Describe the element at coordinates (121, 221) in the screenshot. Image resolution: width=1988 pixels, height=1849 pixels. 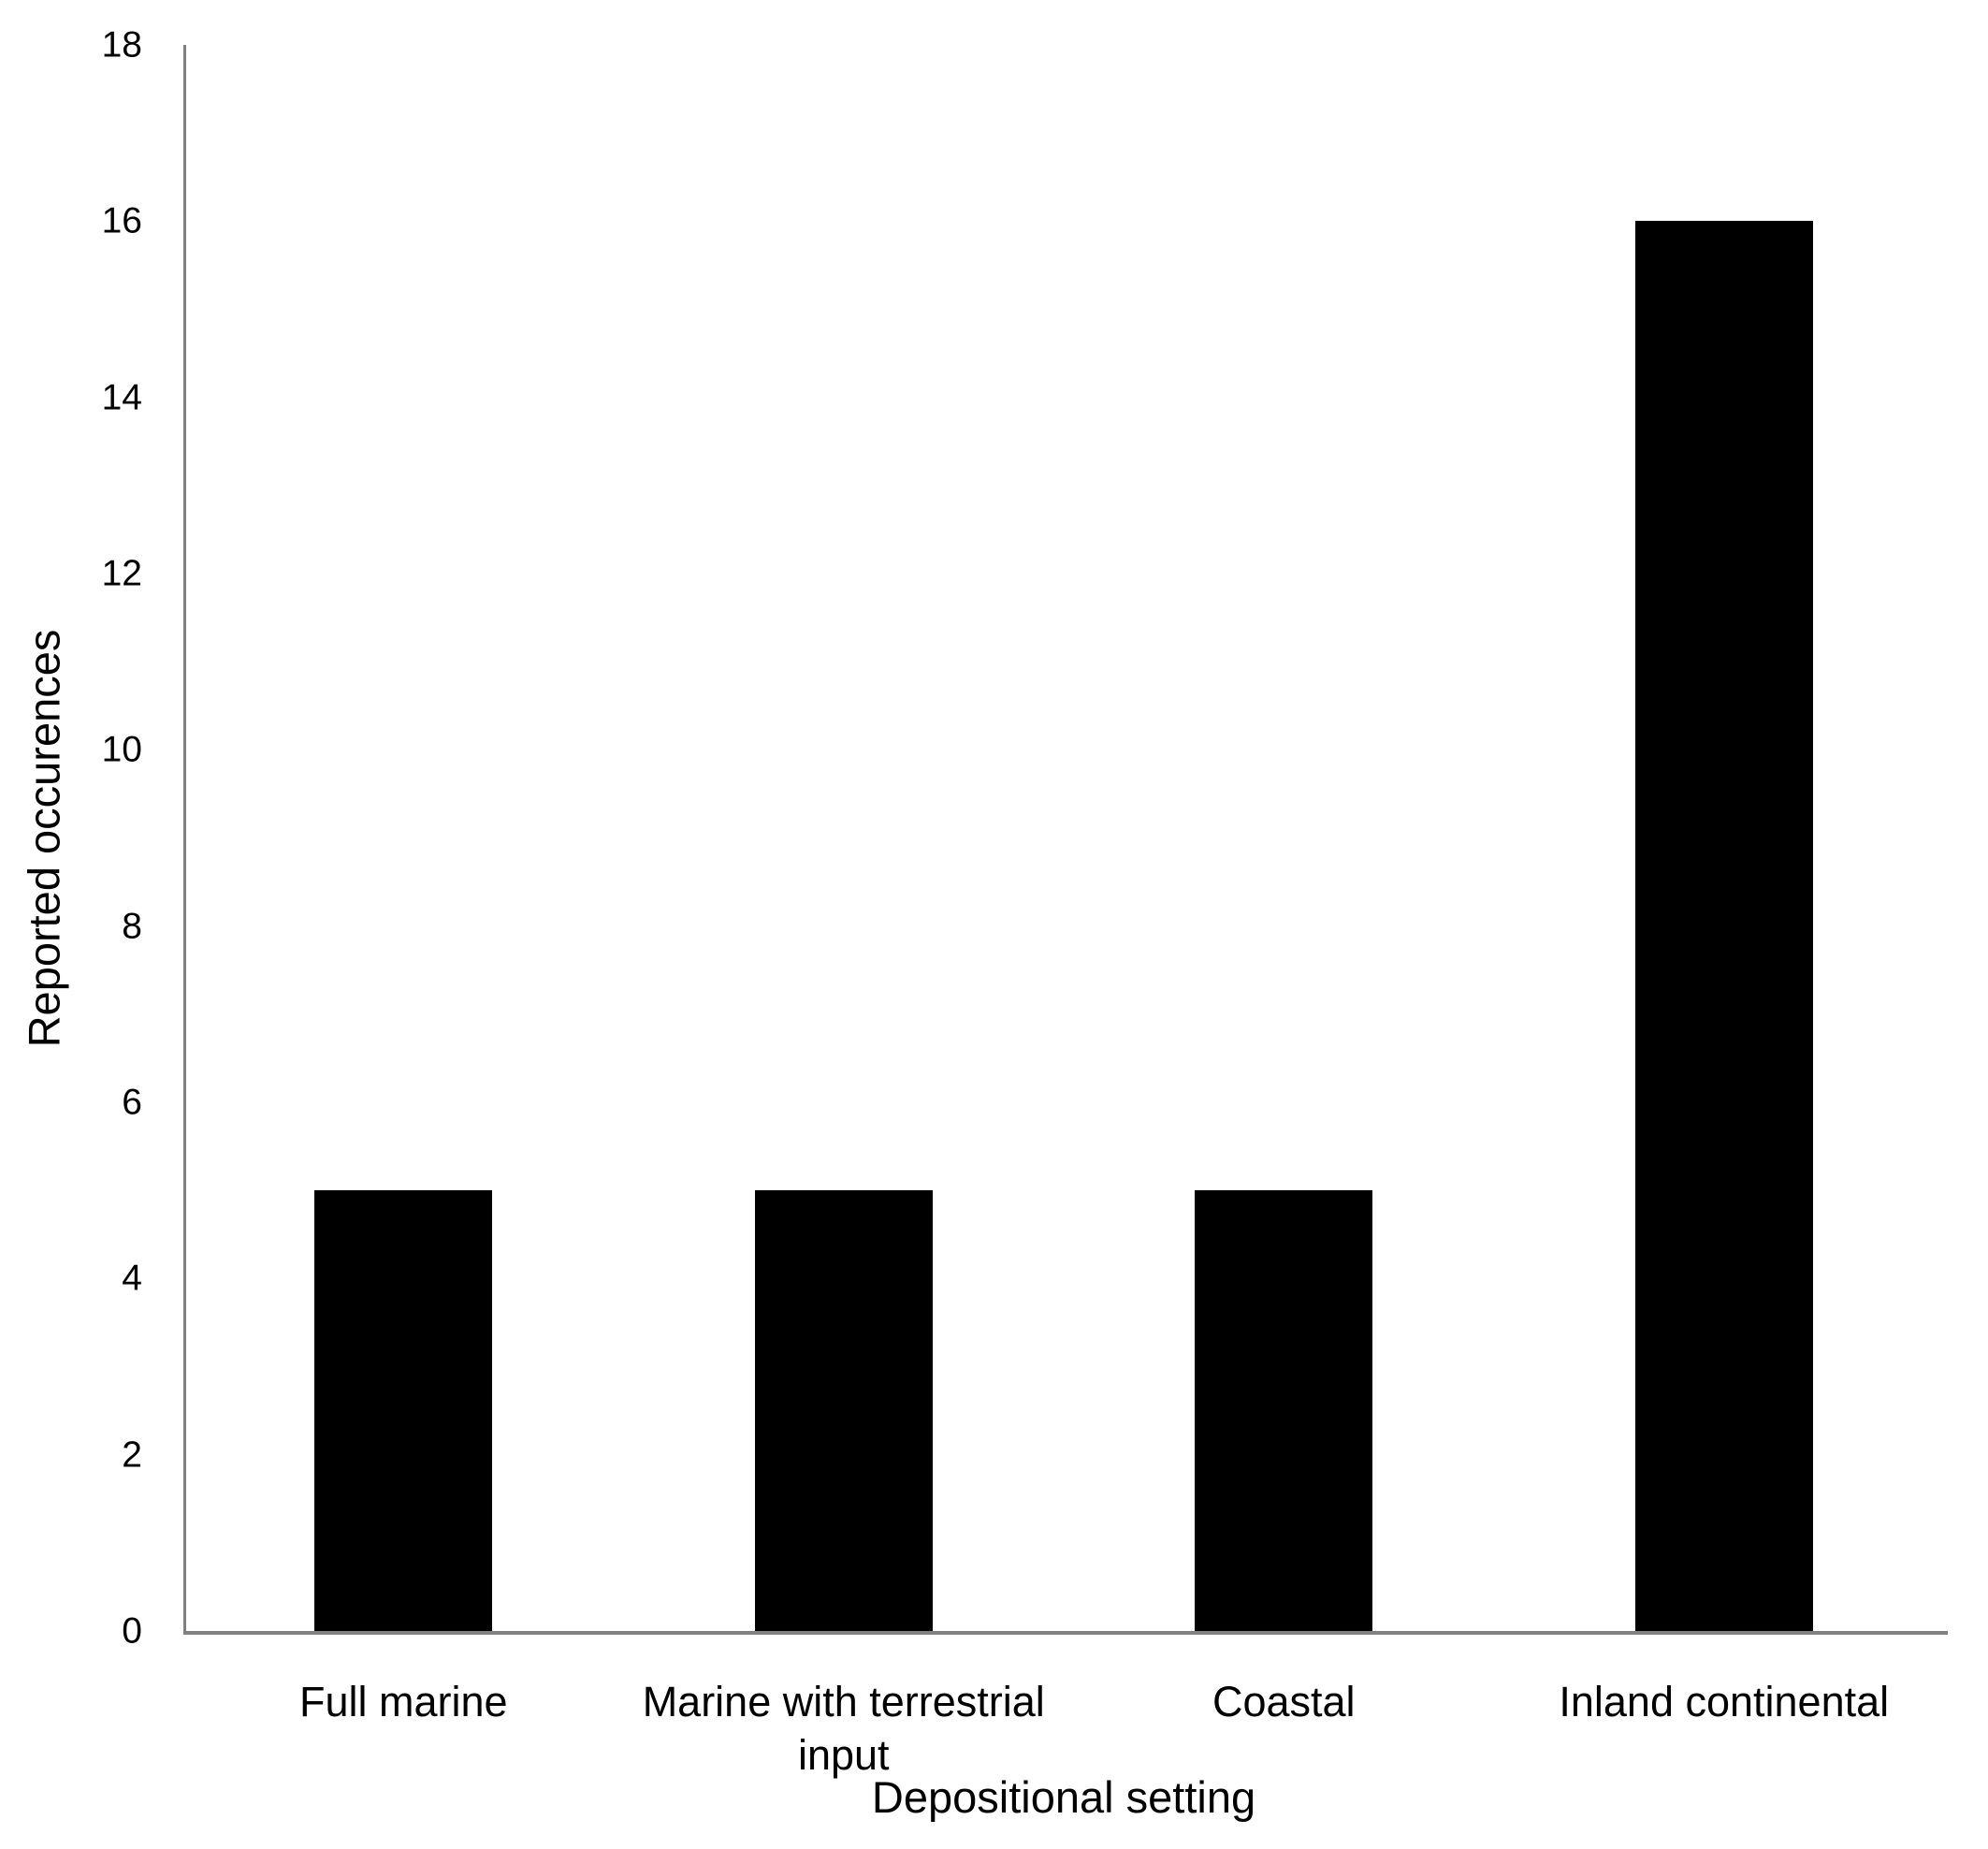
I see `y-tick-label: 16` at that location.